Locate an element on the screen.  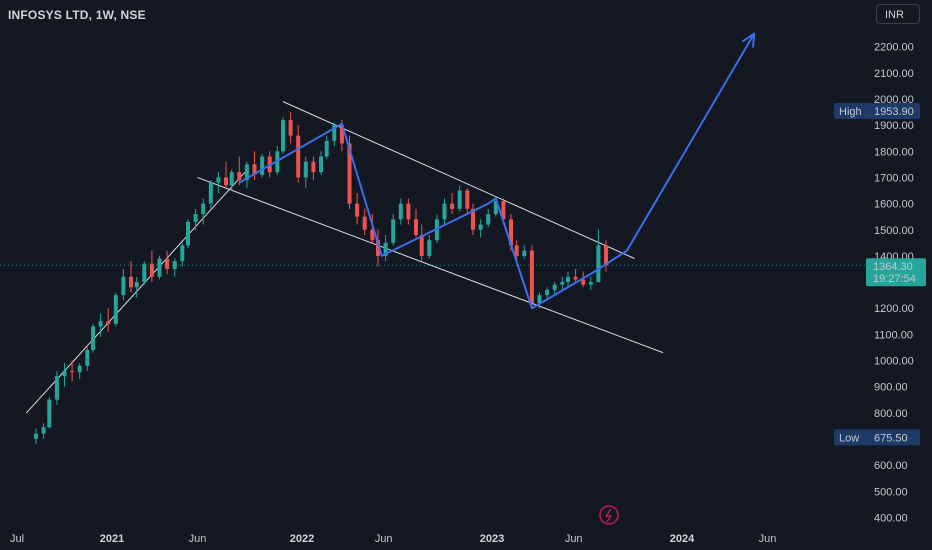
current-price-tag is located at coordinates (896, 272).